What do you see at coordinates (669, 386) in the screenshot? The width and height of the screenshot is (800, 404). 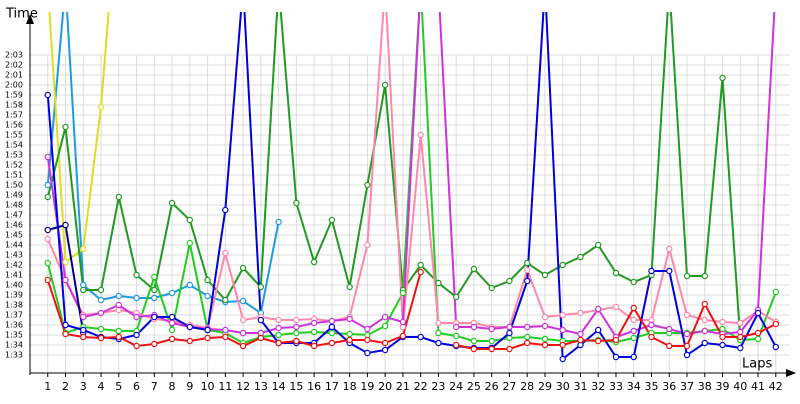 I see `x-tick-label: 36` at bounding box center [669, 386].